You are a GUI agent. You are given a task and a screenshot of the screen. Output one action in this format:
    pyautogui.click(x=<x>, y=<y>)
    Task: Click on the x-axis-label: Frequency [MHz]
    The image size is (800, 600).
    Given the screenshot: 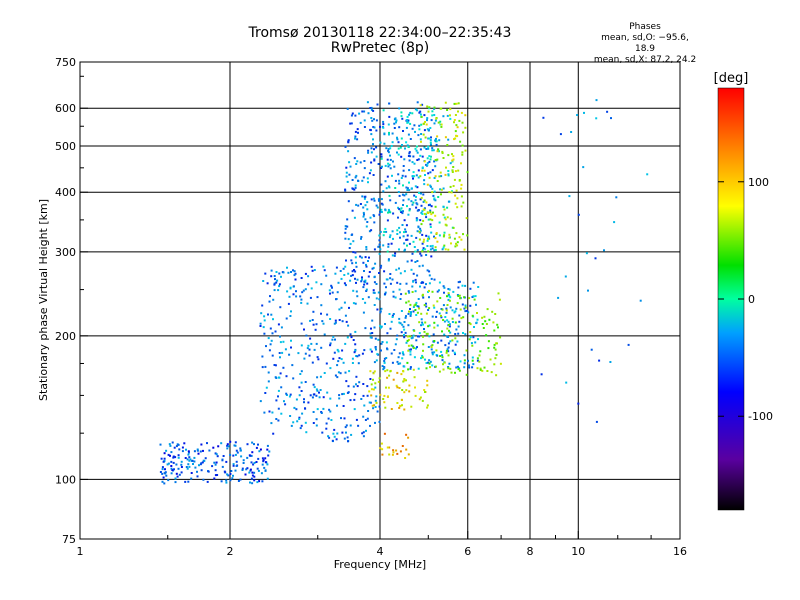 What is the action you would take?
    pyautogui.click(x=380, y=564)
    